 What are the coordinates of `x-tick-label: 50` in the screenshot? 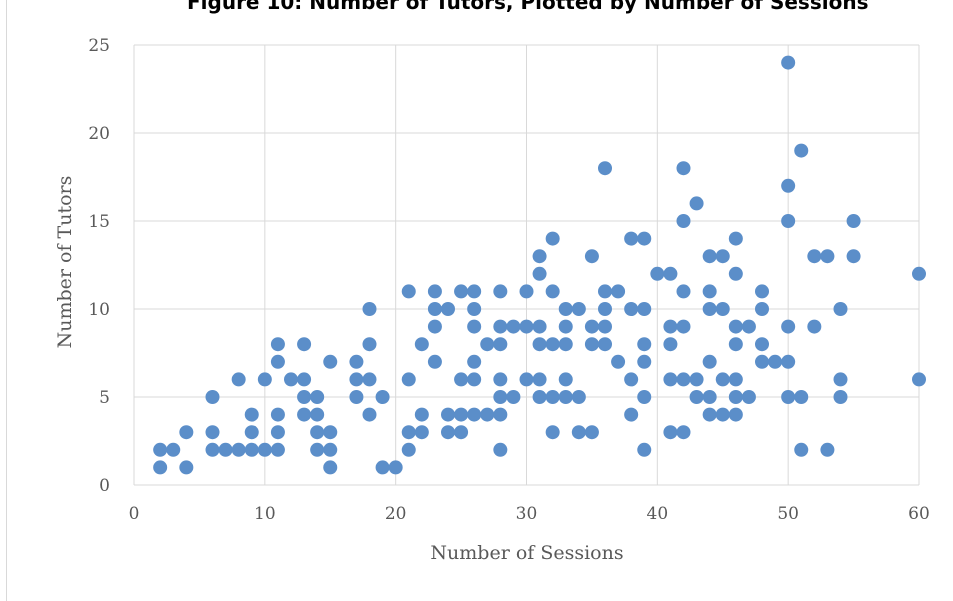 It's located at (788, 514).